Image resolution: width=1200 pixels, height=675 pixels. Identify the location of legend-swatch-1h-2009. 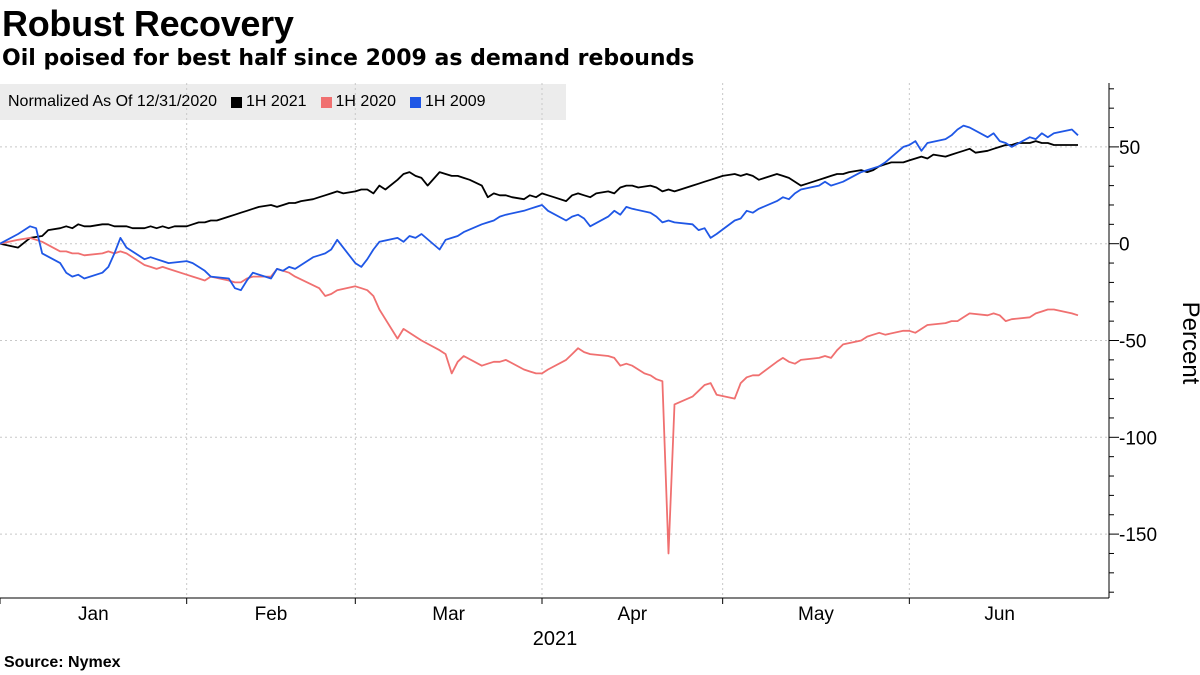
(416, 102).